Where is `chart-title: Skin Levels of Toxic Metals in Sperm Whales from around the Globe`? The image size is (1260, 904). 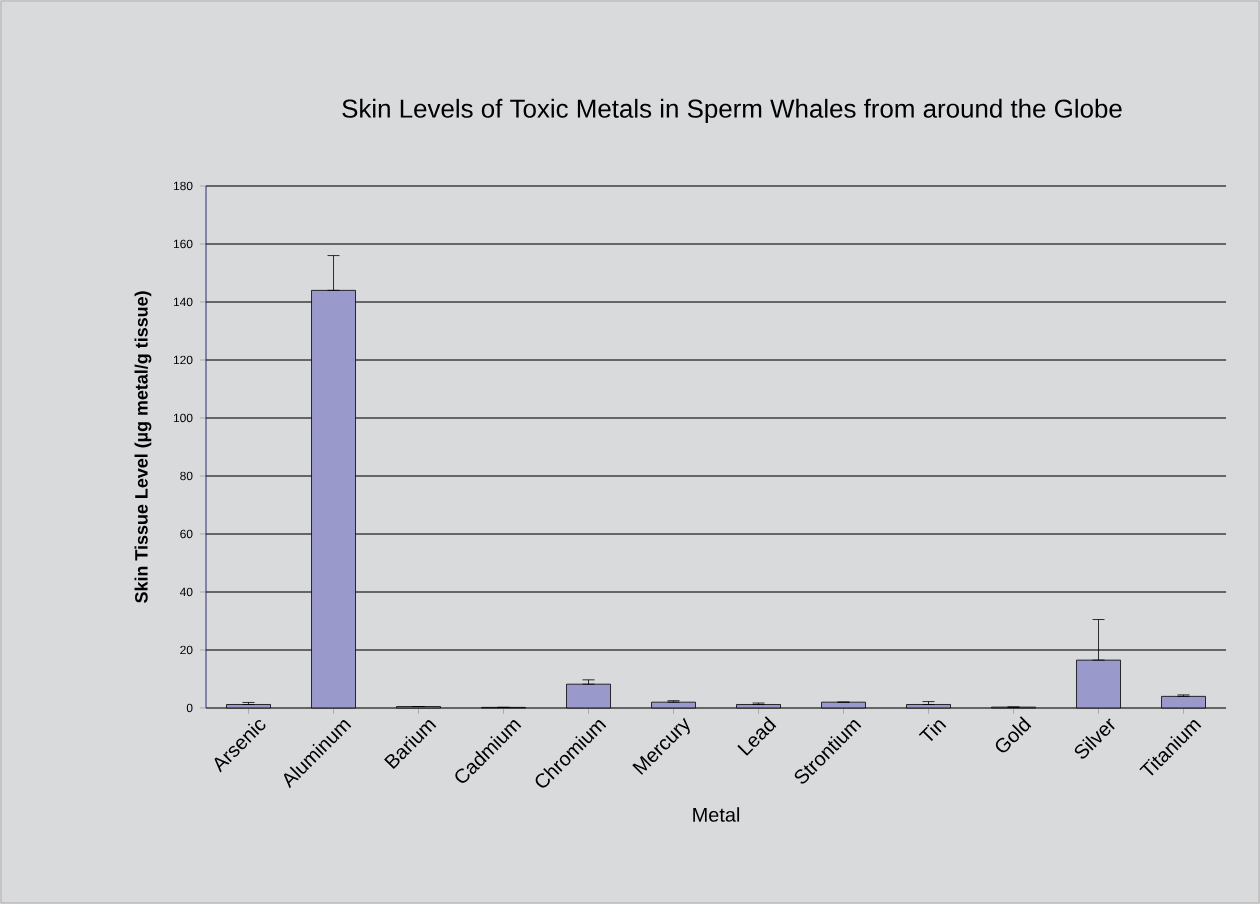 chart-title: Skin Levels of Toxic Metals in Sperm Whales from around the Globe is located at coordinates (732, 110).